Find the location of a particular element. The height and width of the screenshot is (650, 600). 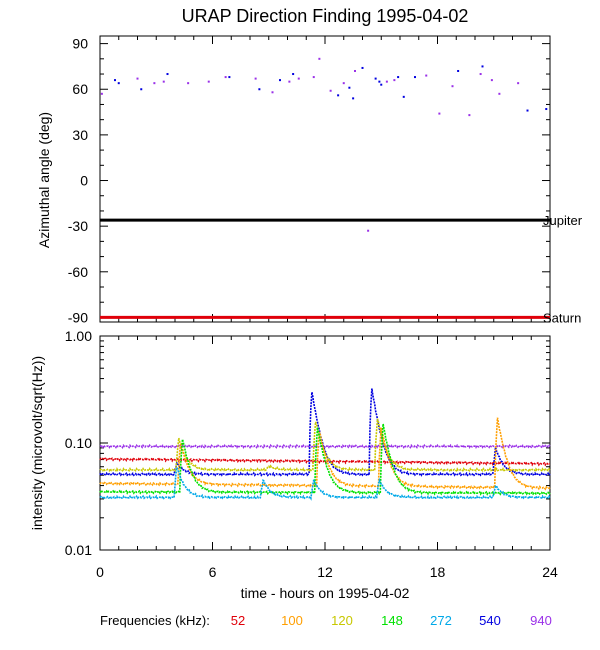

x-tick-label: 18 is located at coordinates (438, 572).